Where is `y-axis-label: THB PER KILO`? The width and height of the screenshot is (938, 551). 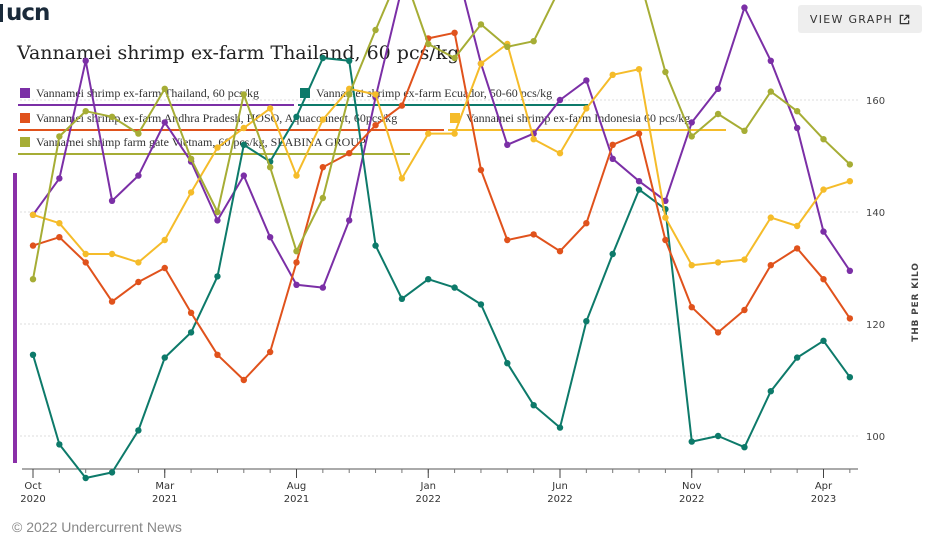
y-axis-label: THB PER KILO is located at coordinates (916, 301).